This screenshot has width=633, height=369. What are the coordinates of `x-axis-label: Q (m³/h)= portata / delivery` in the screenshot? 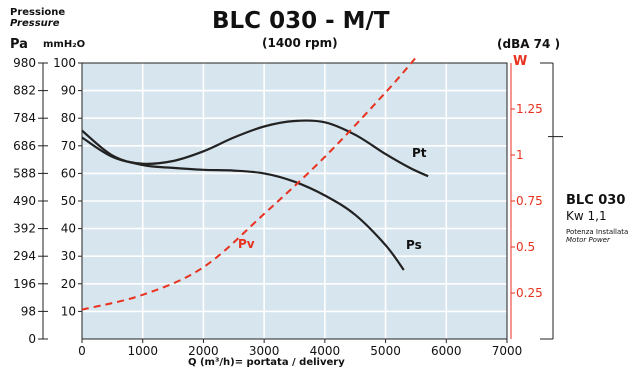 It's located at (266, 362).